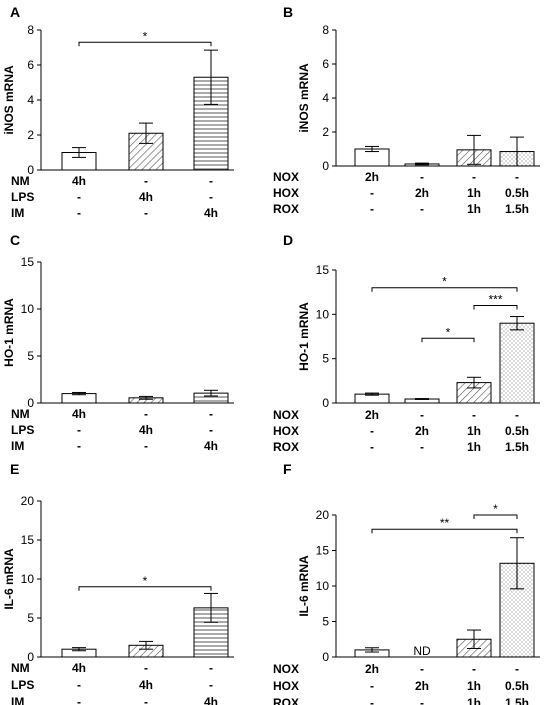 This screenshot has height=705, width=546. Describe the element at coordinates (517, 363) in the screenshot. I see `bar` at that location.